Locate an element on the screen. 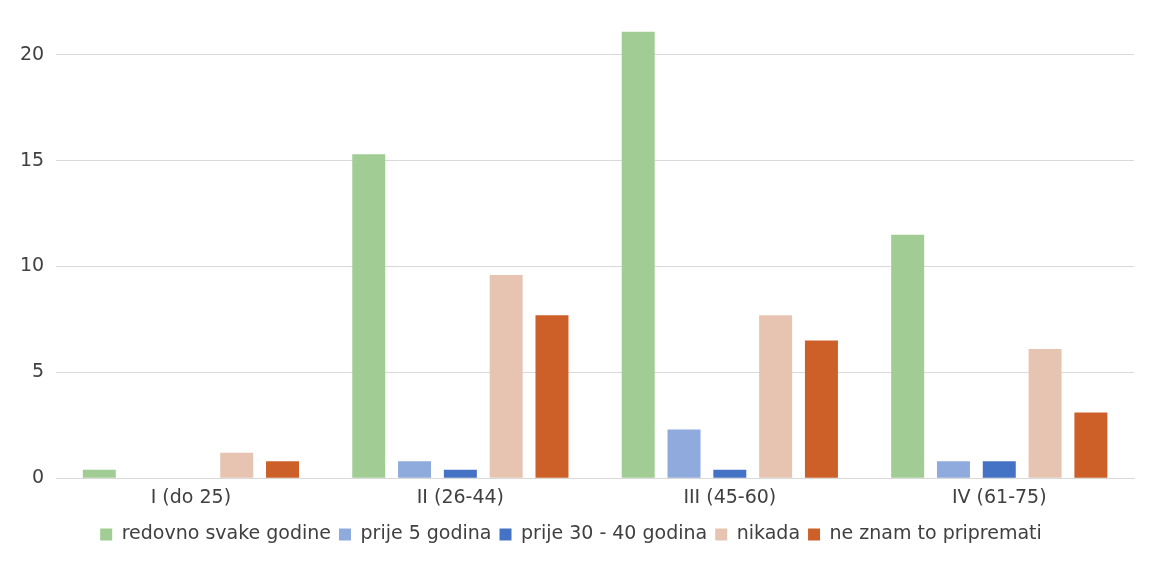 The image size is (1152, 562). x-tick-label: I (do 25) is located at coordinates (191, 495).